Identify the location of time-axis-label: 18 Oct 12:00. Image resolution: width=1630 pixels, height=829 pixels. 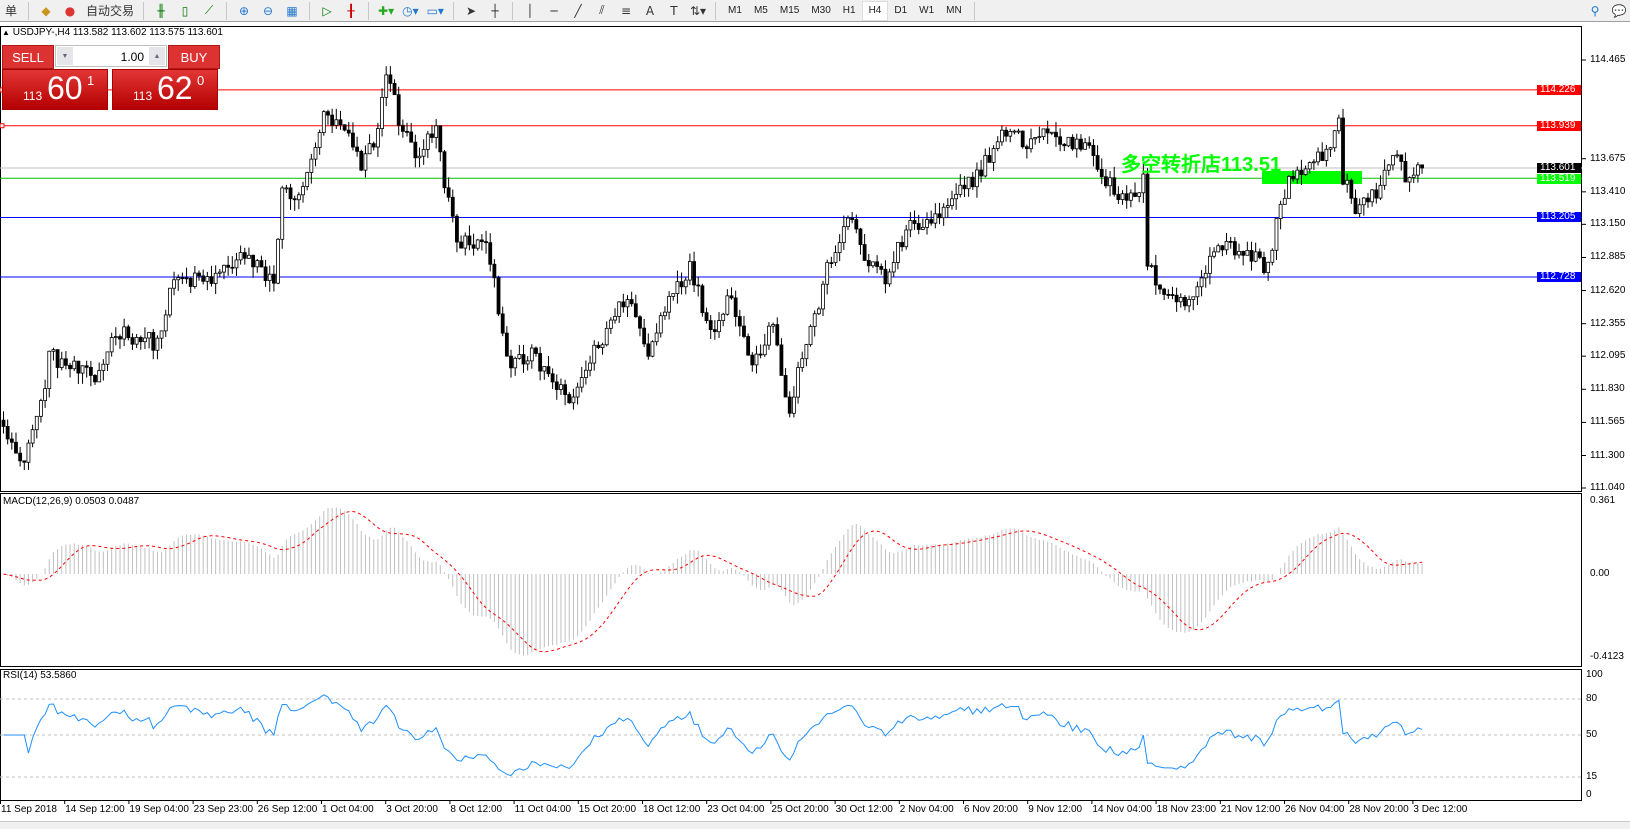
(672, 809).